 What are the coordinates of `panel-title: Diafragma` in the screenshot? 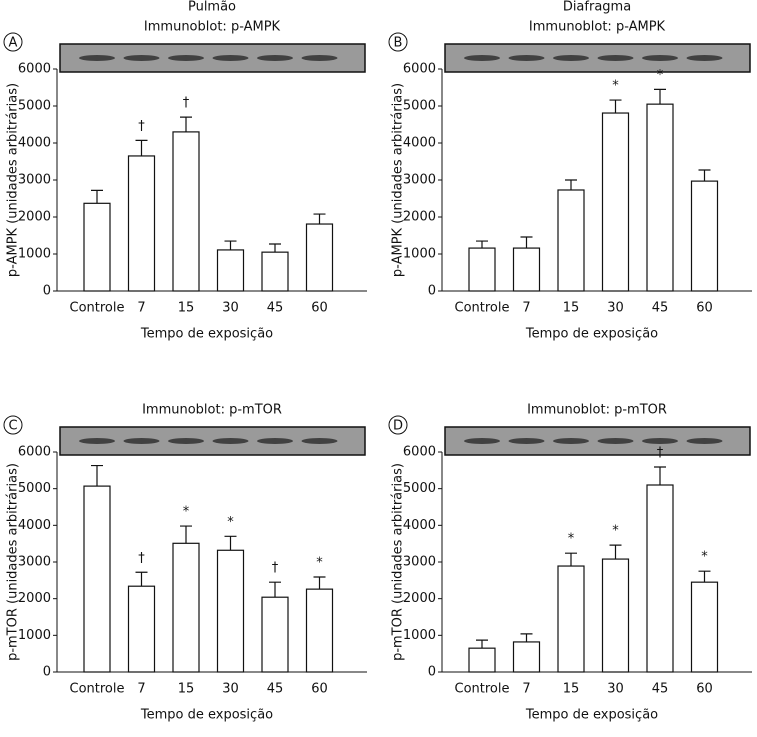 It's located at (597, 7).